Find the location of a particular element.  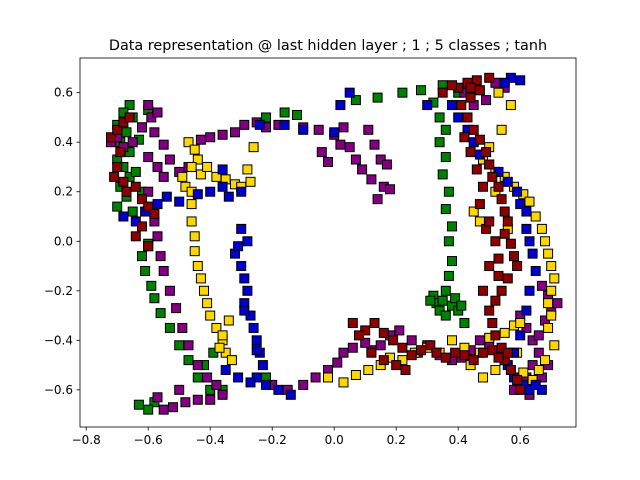

x-axis: −0.8 −0.6 −0.4 −0.2 0.0 0.2 0.4 0.6 is located at coordinates (301, 437).